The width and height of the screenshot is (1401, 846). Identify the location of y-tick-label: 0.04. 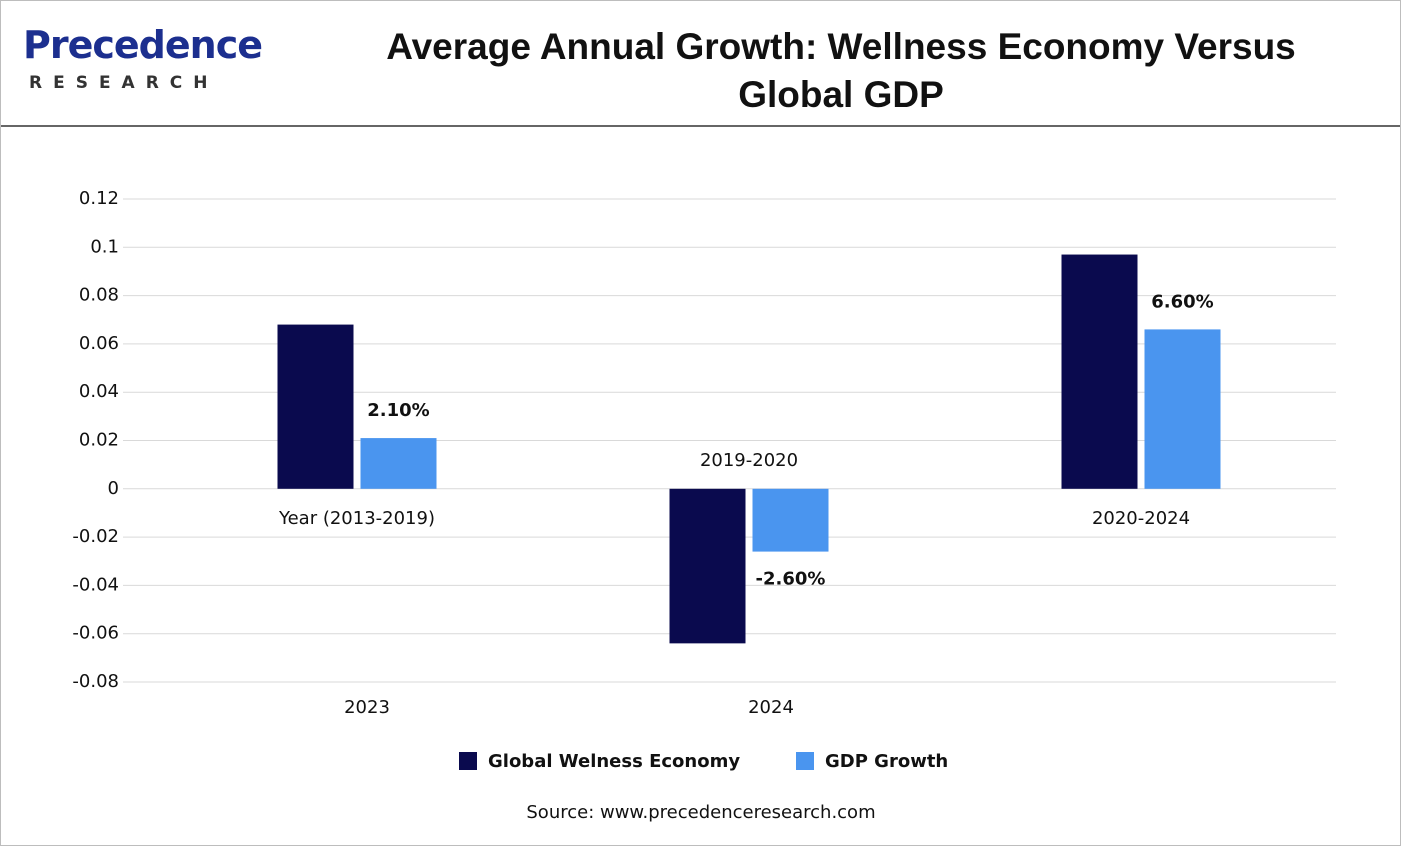
(99, 391).